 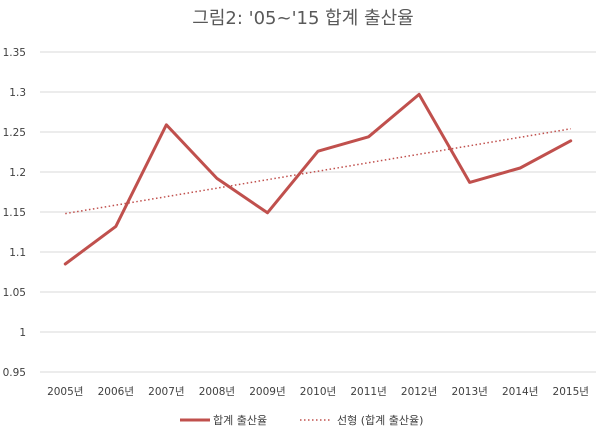 I want to click on x-tick-label: 2014년, so click(x=520, y=392).